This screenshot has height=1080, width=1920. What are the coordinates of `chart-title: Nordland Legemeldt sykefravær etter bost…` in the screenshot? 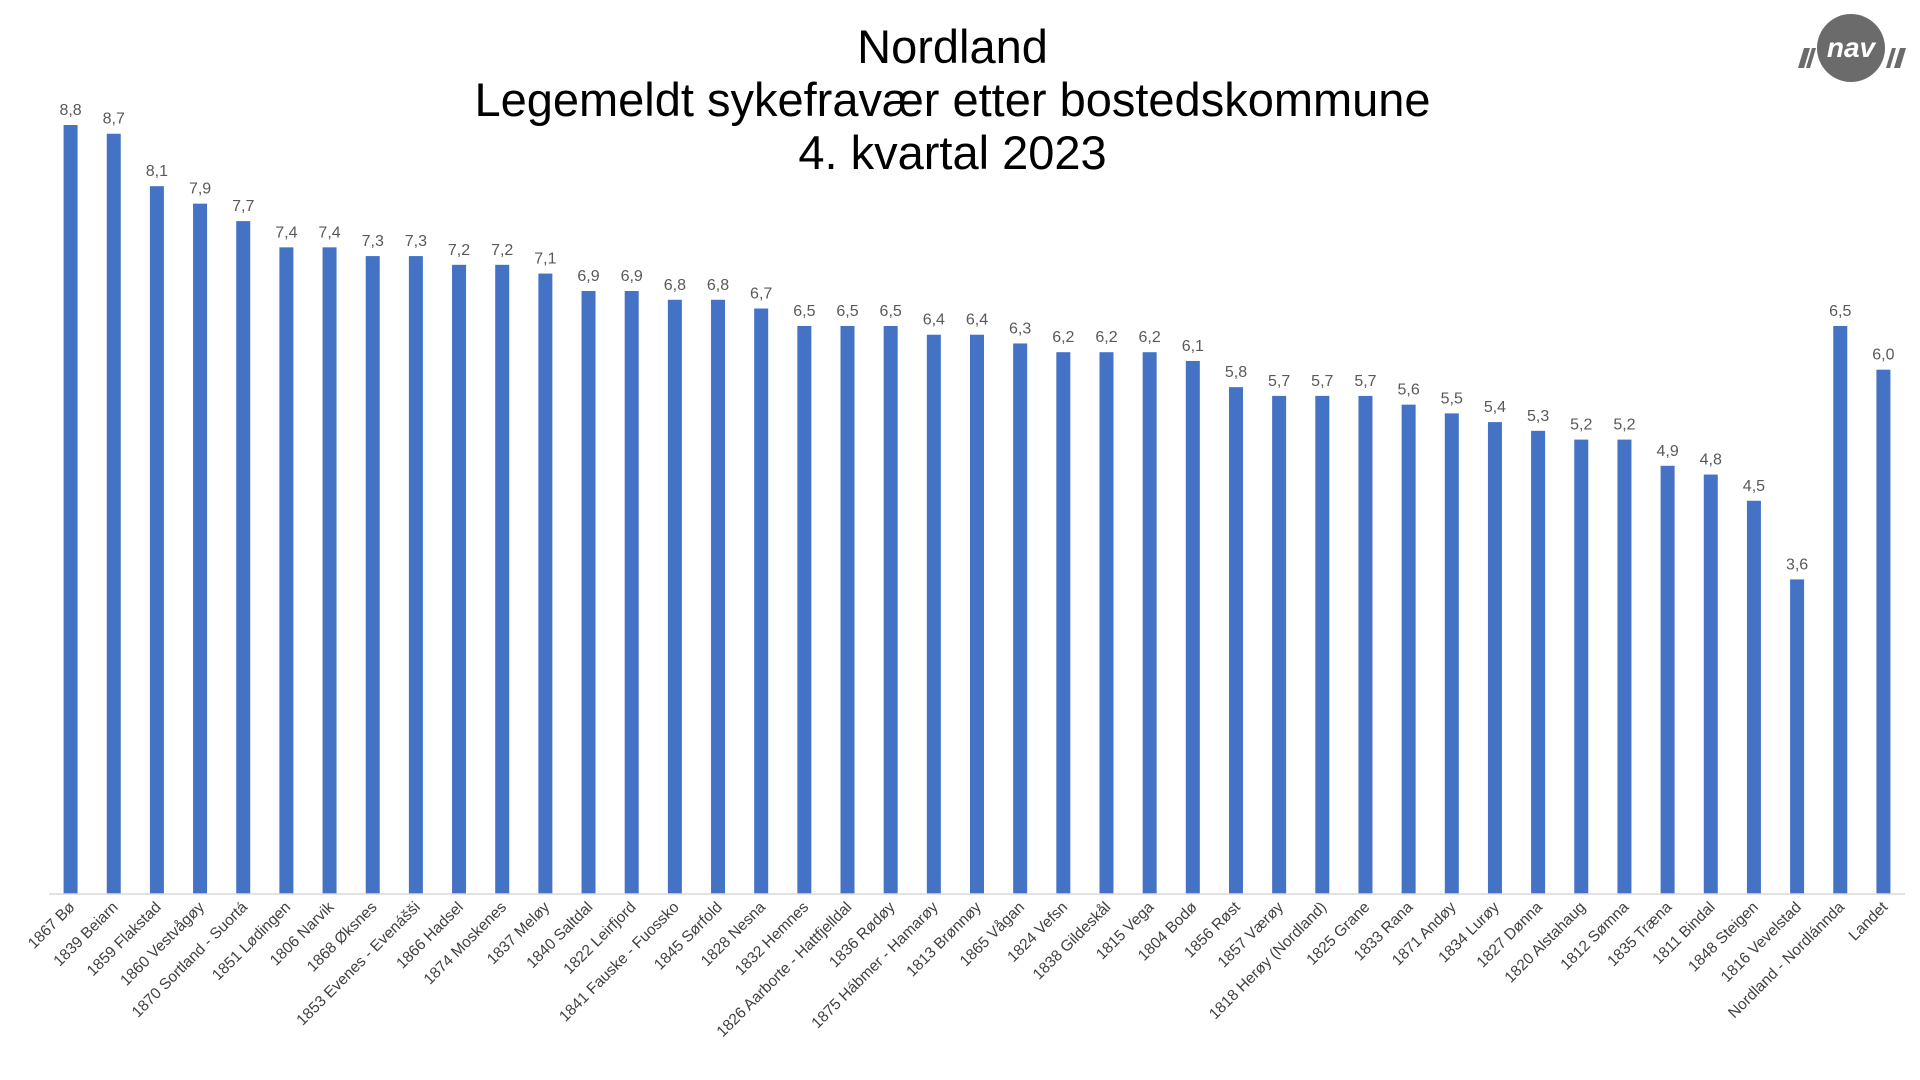 It's located at (952, 99).